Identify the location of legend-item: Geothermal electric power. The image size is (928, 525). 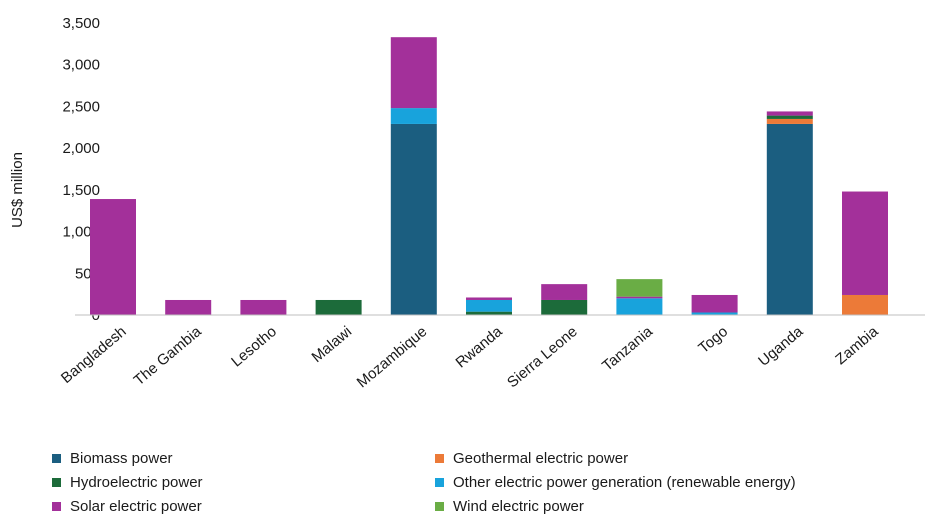
(531, 458).